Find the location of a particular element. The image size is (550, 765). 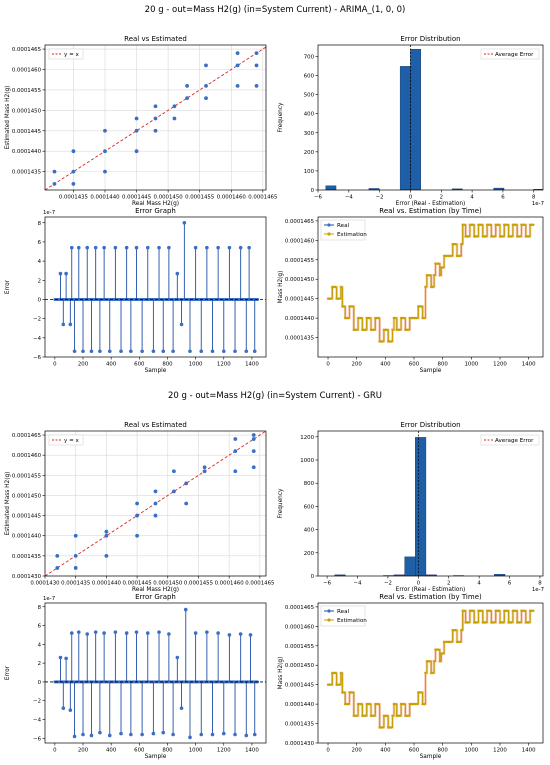

x-tick-label: 2 is located at coordinates (441, 198).